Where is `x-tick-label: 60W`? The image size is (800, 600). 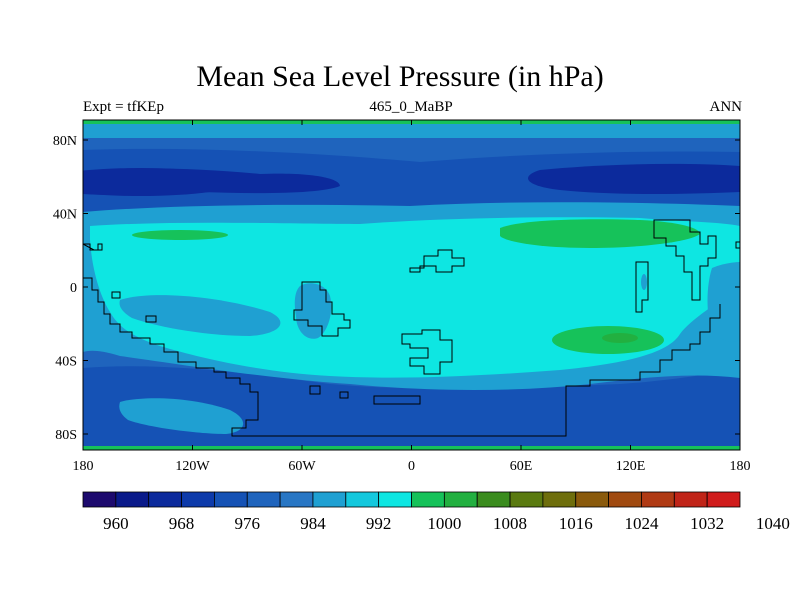 x-tick-label: 60W is located at coordinates (302, 466).